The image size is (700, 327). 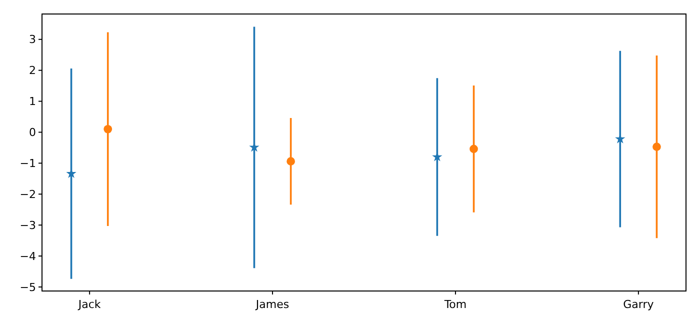 I want to click on y-tick-label: −5, so click(x=28, y=287).